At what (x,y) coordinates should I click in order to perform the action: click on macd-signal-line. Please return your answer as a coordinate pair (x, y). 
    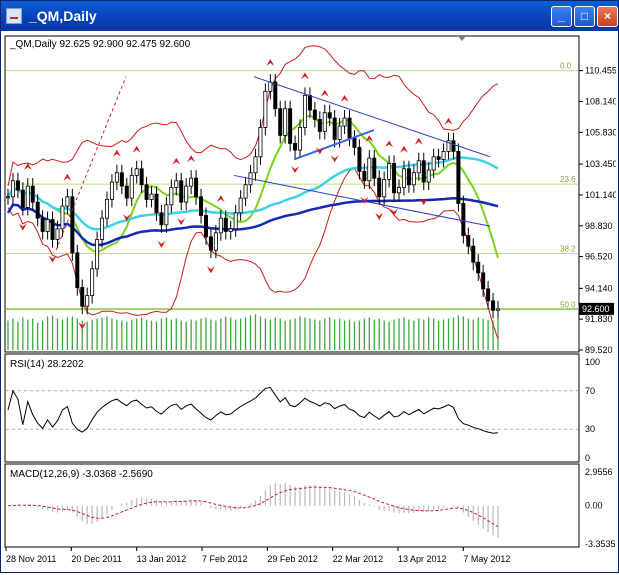
    Looking at the image, I should click on (253, 506).